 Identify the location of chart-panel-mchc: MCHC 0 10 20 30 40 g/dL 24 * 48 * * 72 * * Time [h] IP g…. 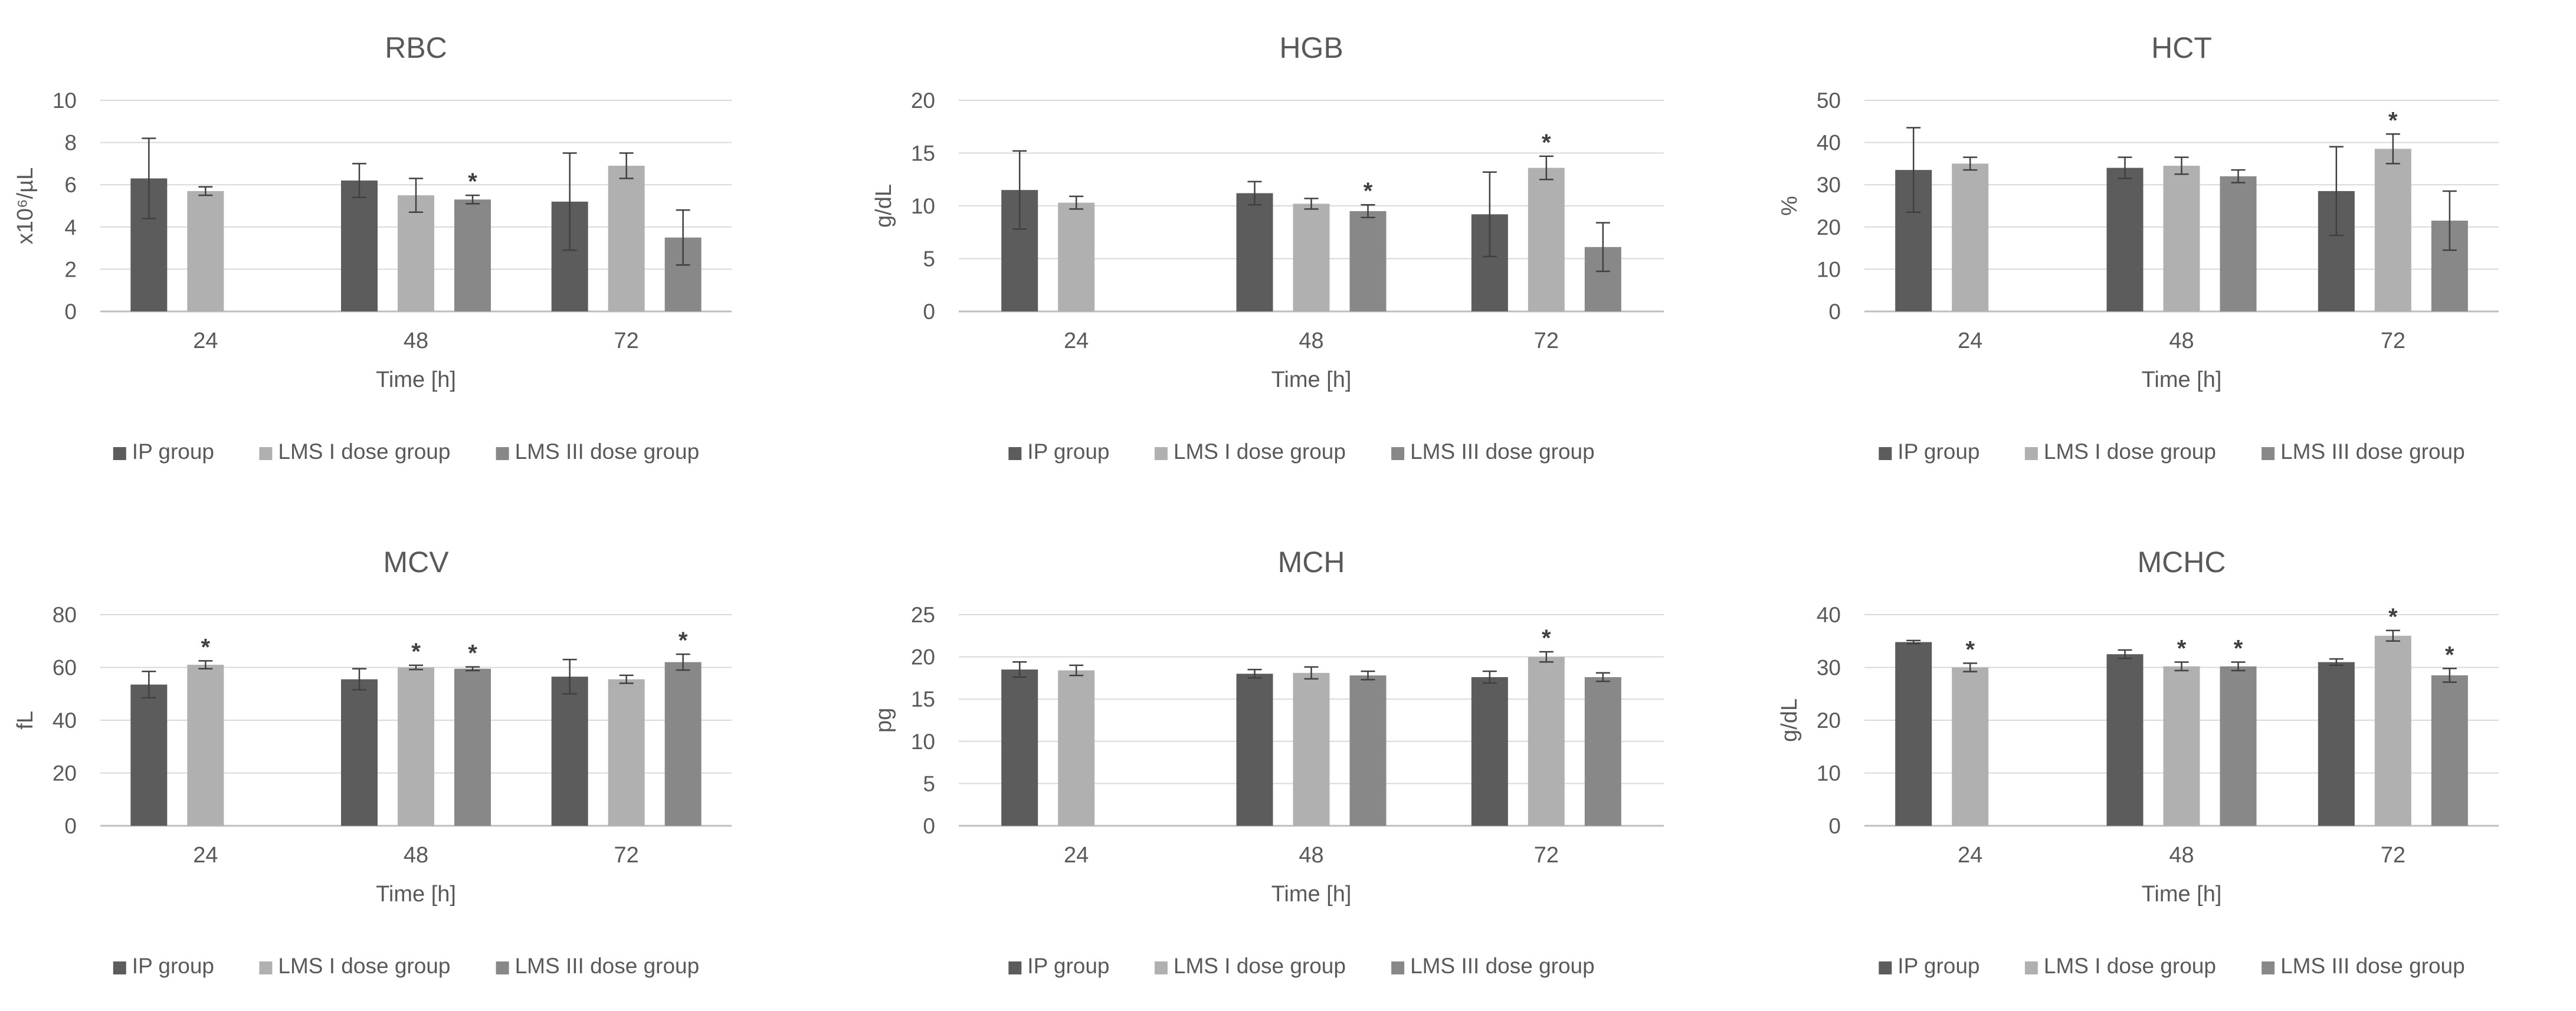
(2138, 762).